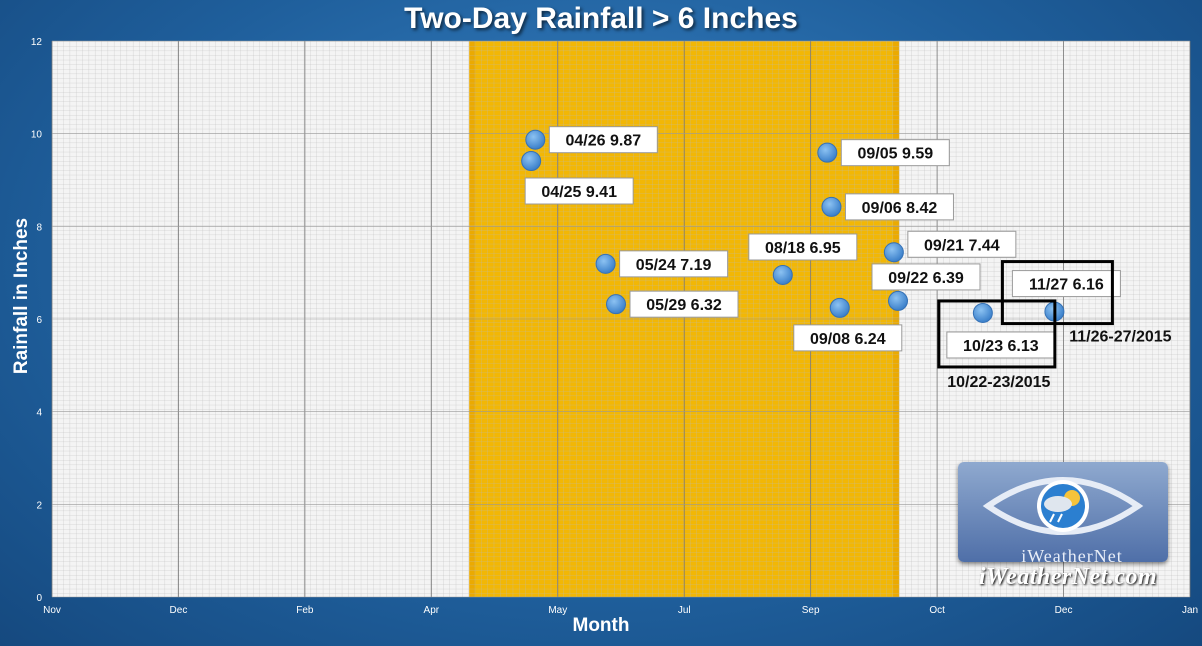 The width and height of the screenshot is (1202, 646). What do you see at coordinates (1072, 556) in the screenshot?
I see `logo-inner-text: iWeatherNet` at bounding box center [1072, 556].